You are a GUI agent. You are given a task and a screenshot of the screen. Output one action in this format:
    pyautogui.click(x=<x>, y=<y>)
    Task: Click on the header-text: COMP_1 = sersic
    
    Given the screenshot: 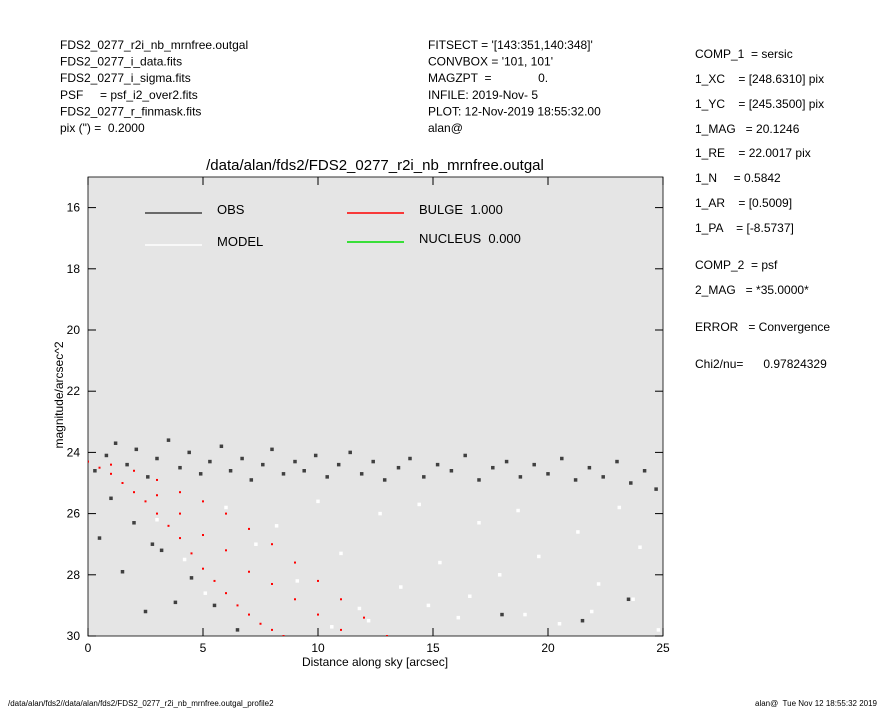 What is the action you would take?
    pyautogui.click(x=744, y=54)
    